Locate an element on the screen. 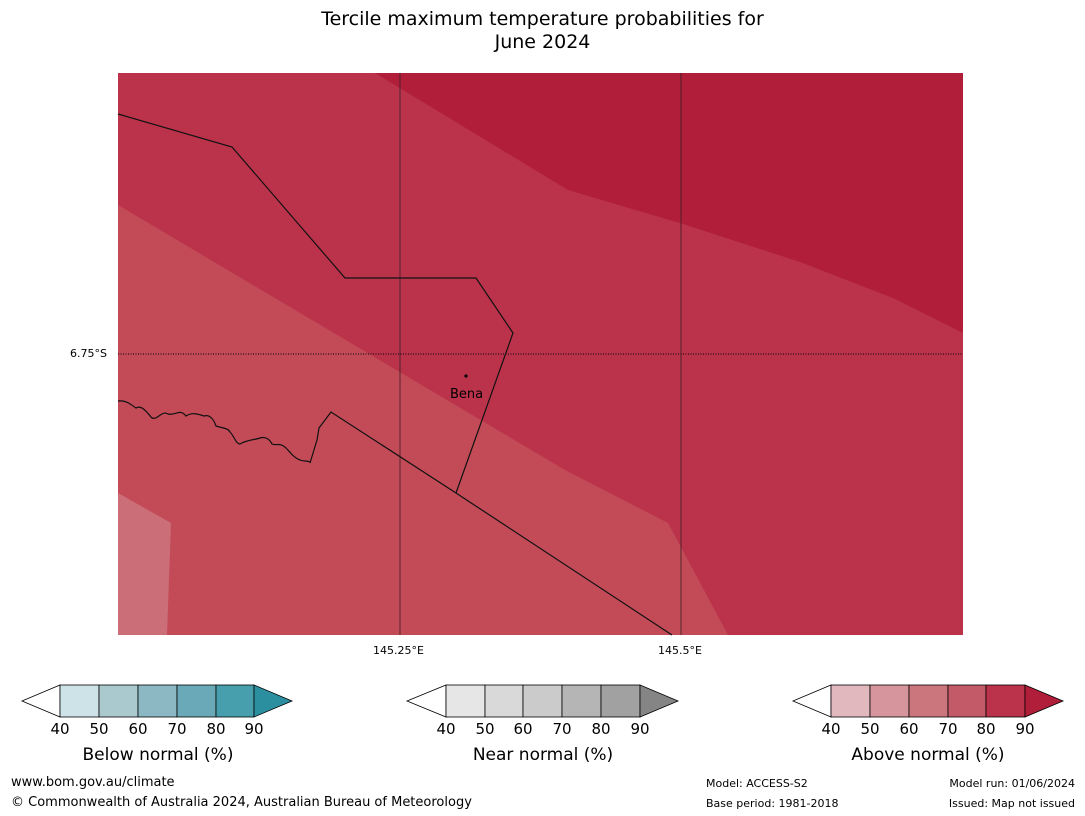  border-south is located at coordinates (383, 452).